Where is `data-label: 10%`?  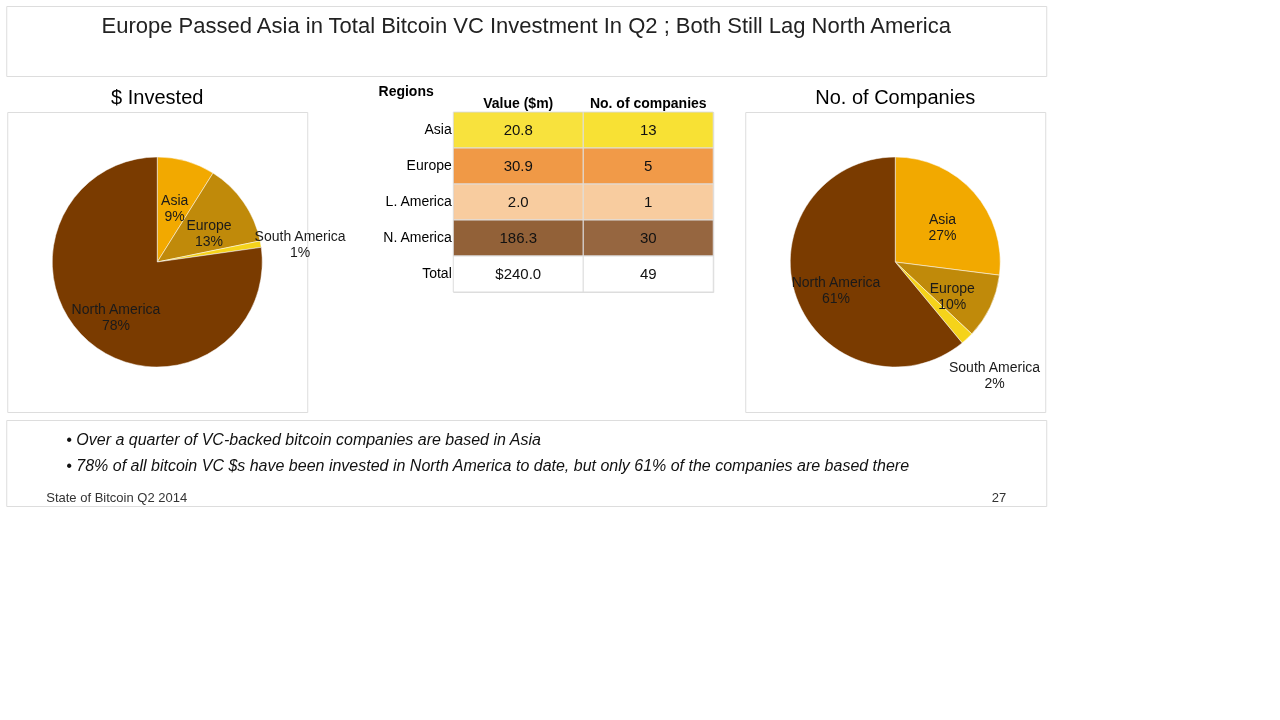
data-label: 10% is located at coordinates (952, 303).